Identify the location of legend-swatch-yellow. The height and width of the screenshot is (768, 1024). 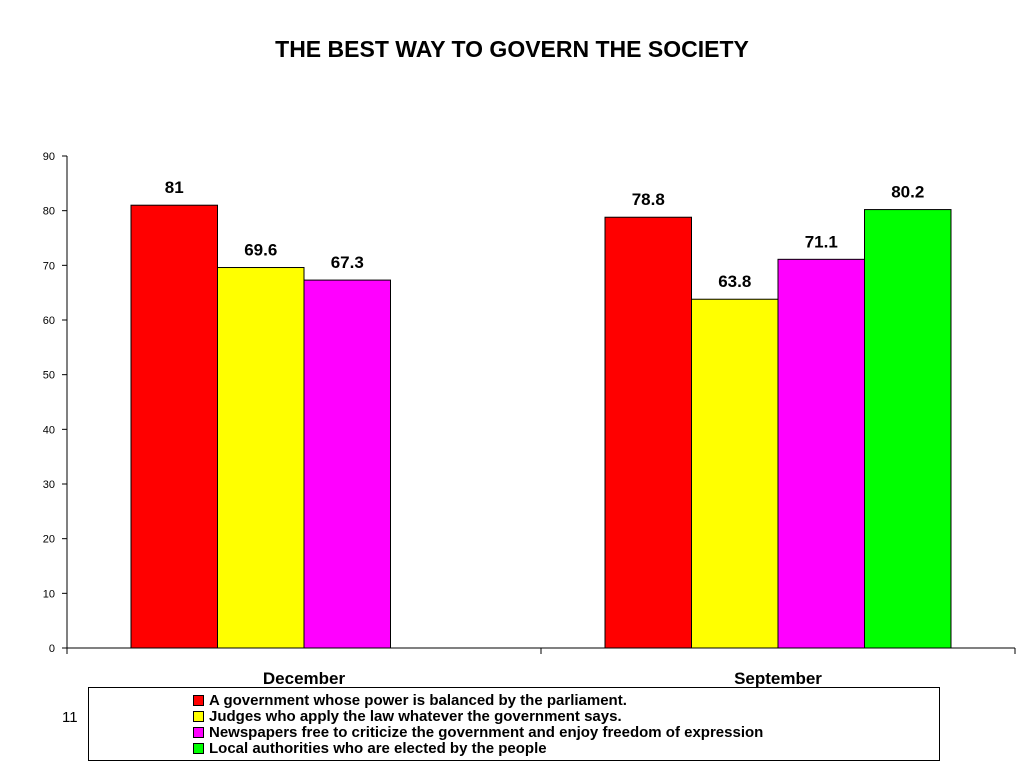
(198, 716).